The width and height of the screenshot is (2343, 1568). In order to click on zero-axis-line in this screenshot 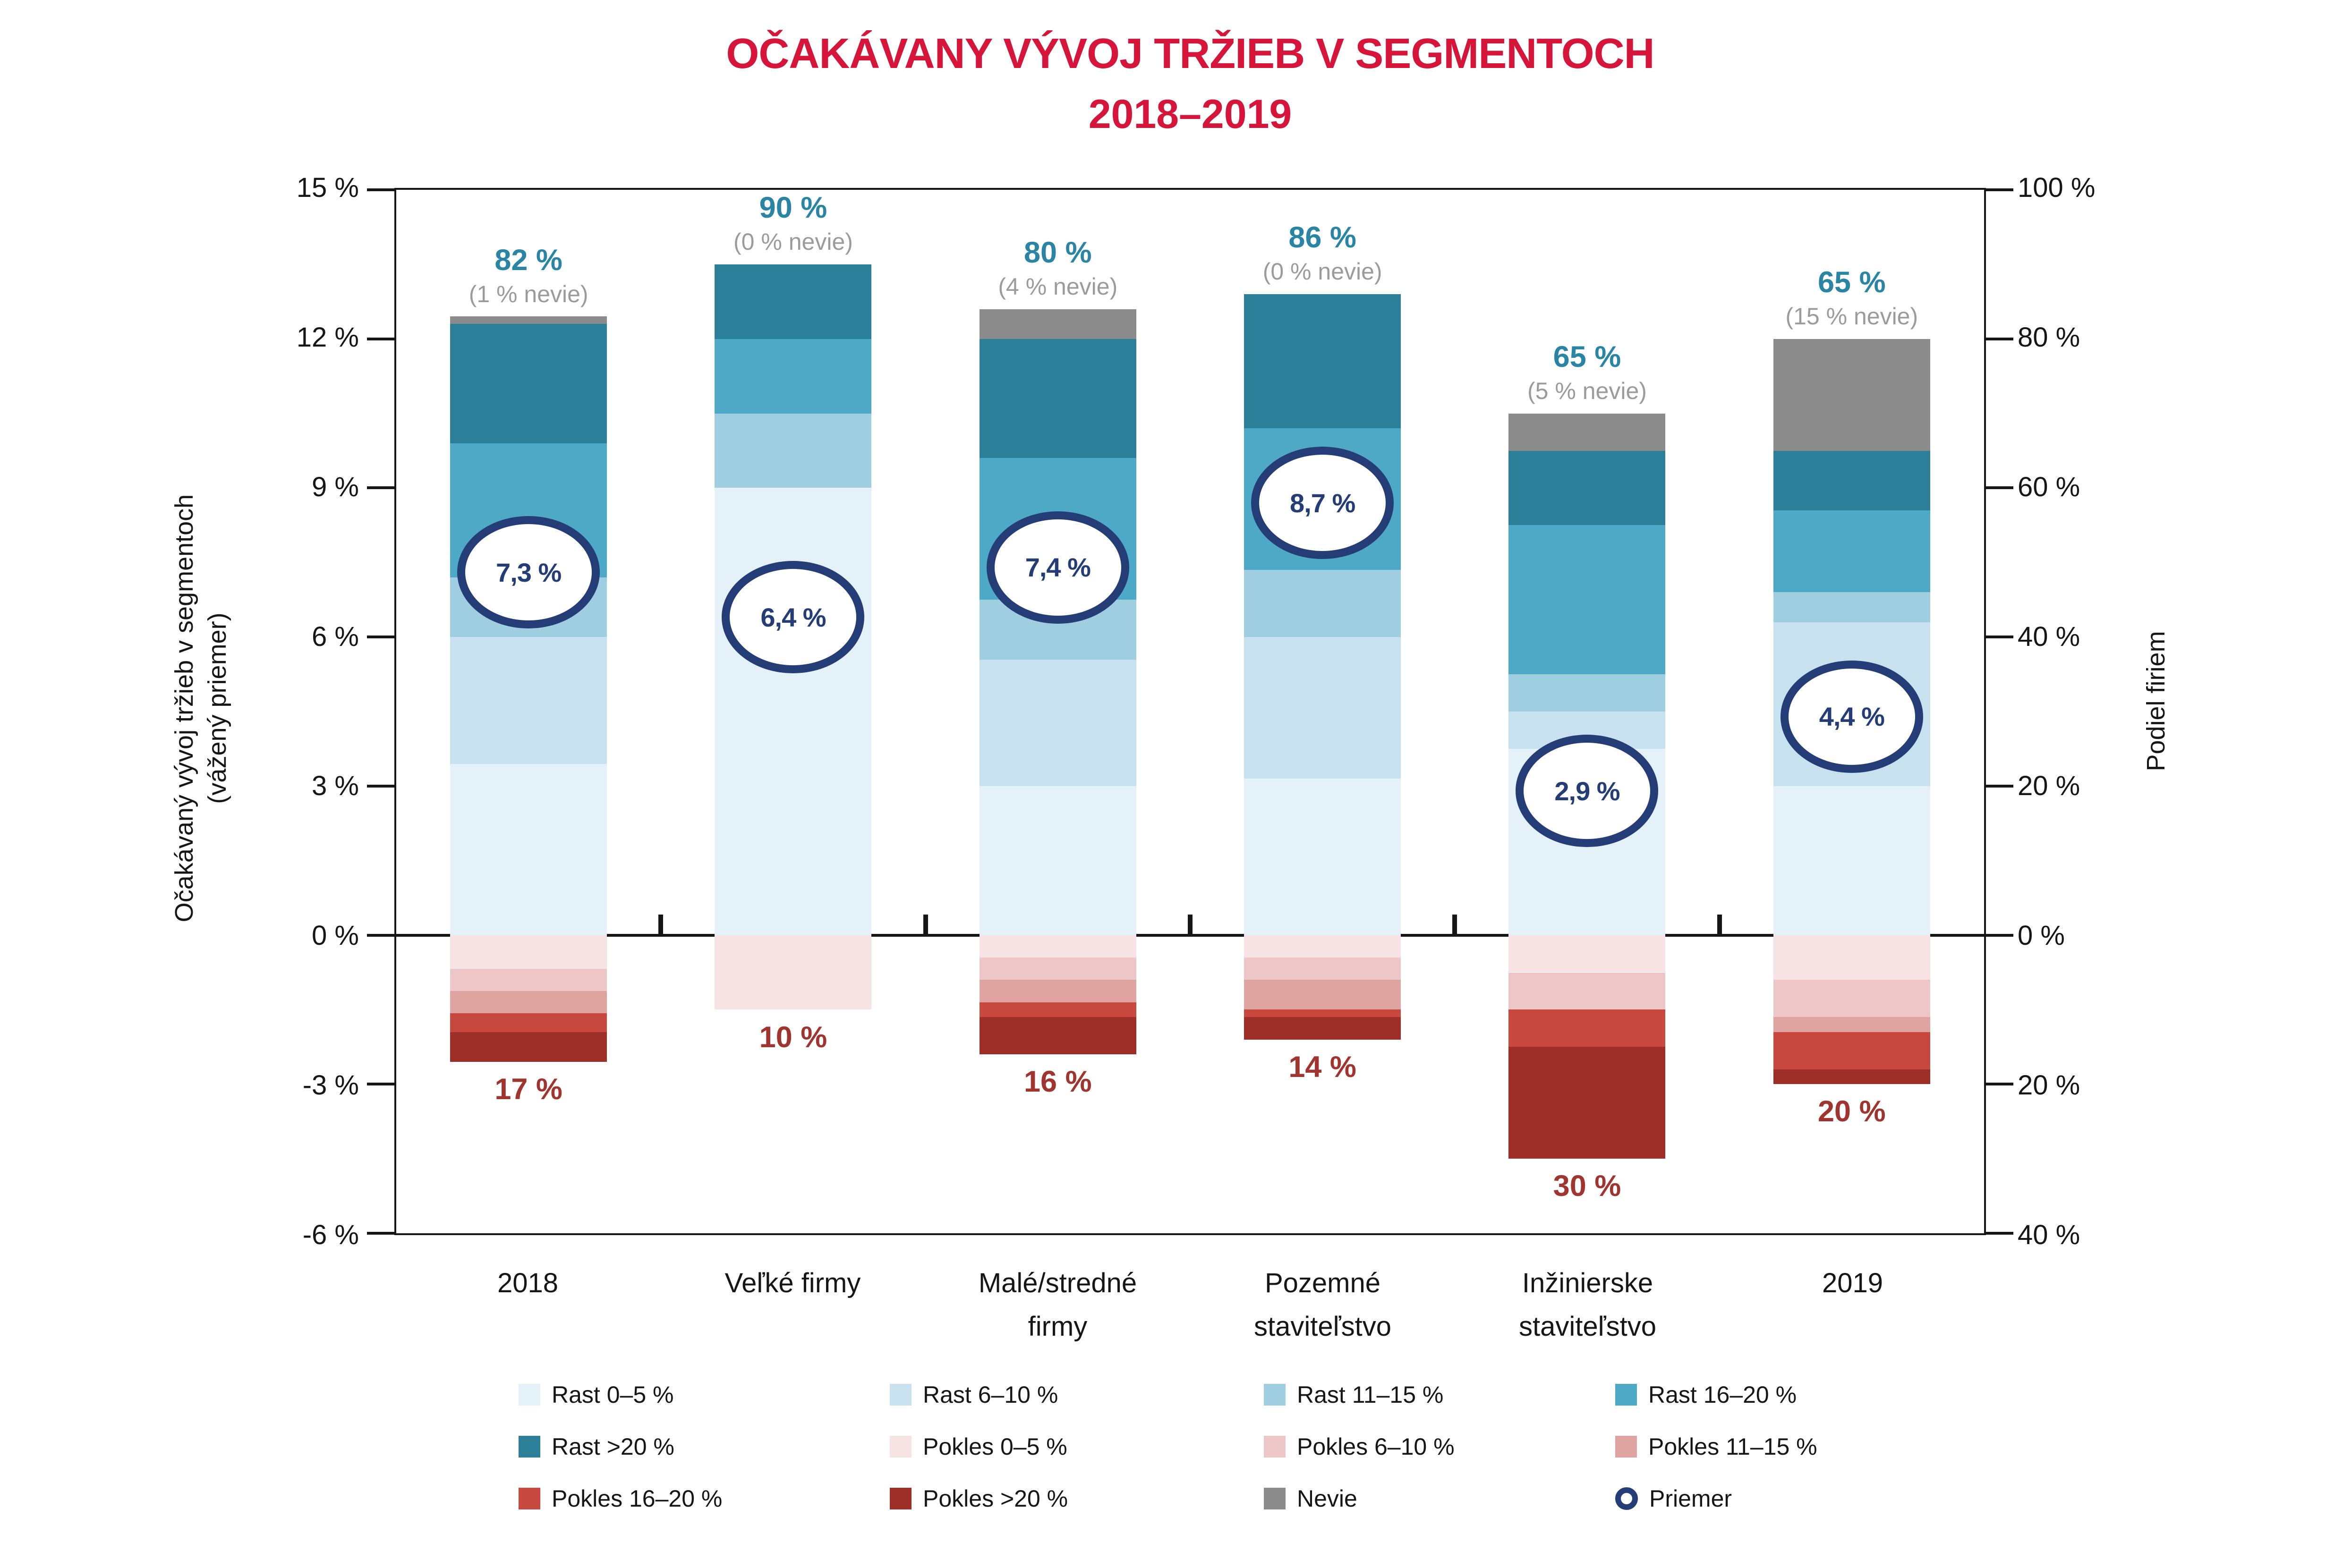, I will do `click(1190, 935)`.